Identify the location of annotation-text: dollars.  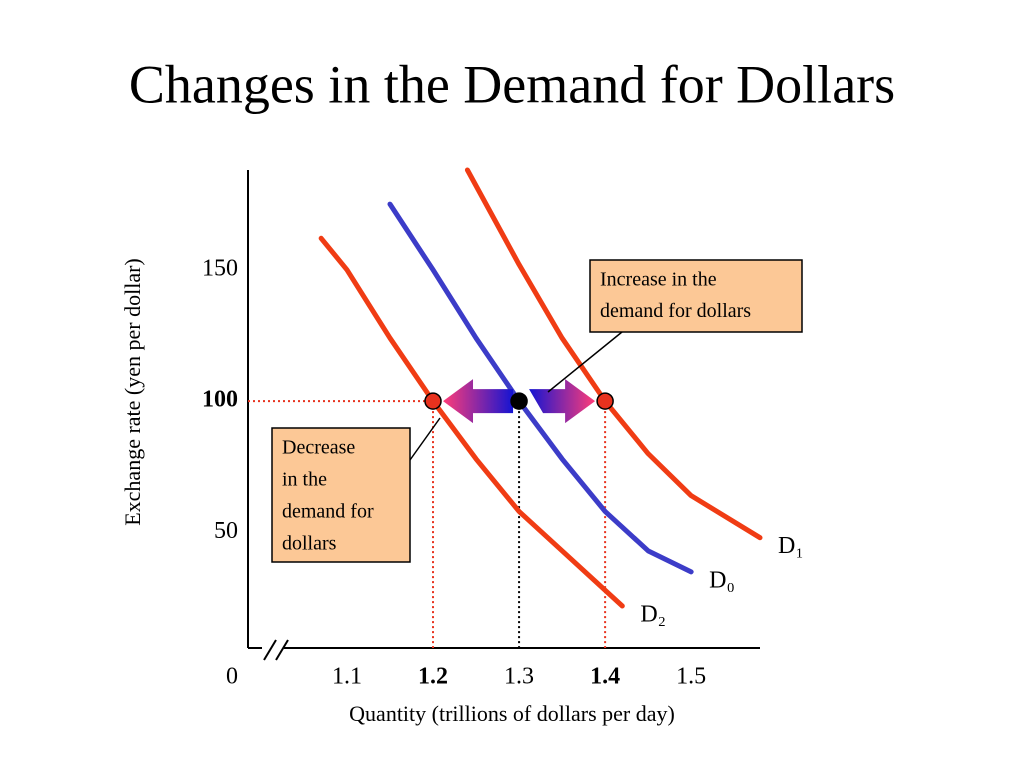
(309, 544).